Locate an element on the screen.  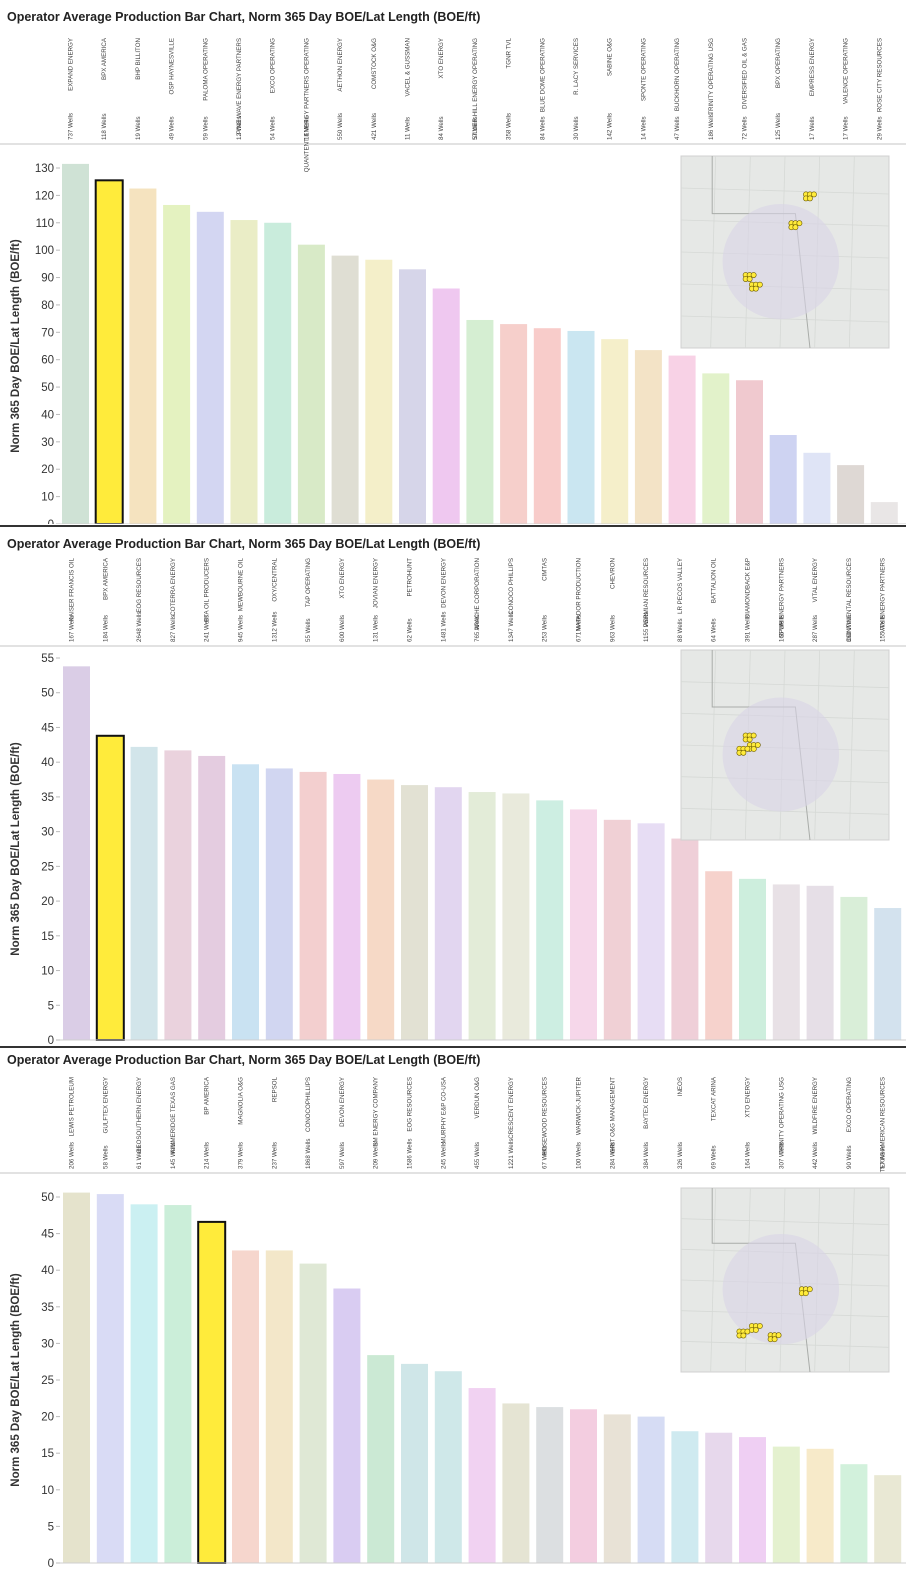
well-count-label: 69 Wells is located at coordinates (714, 1157).